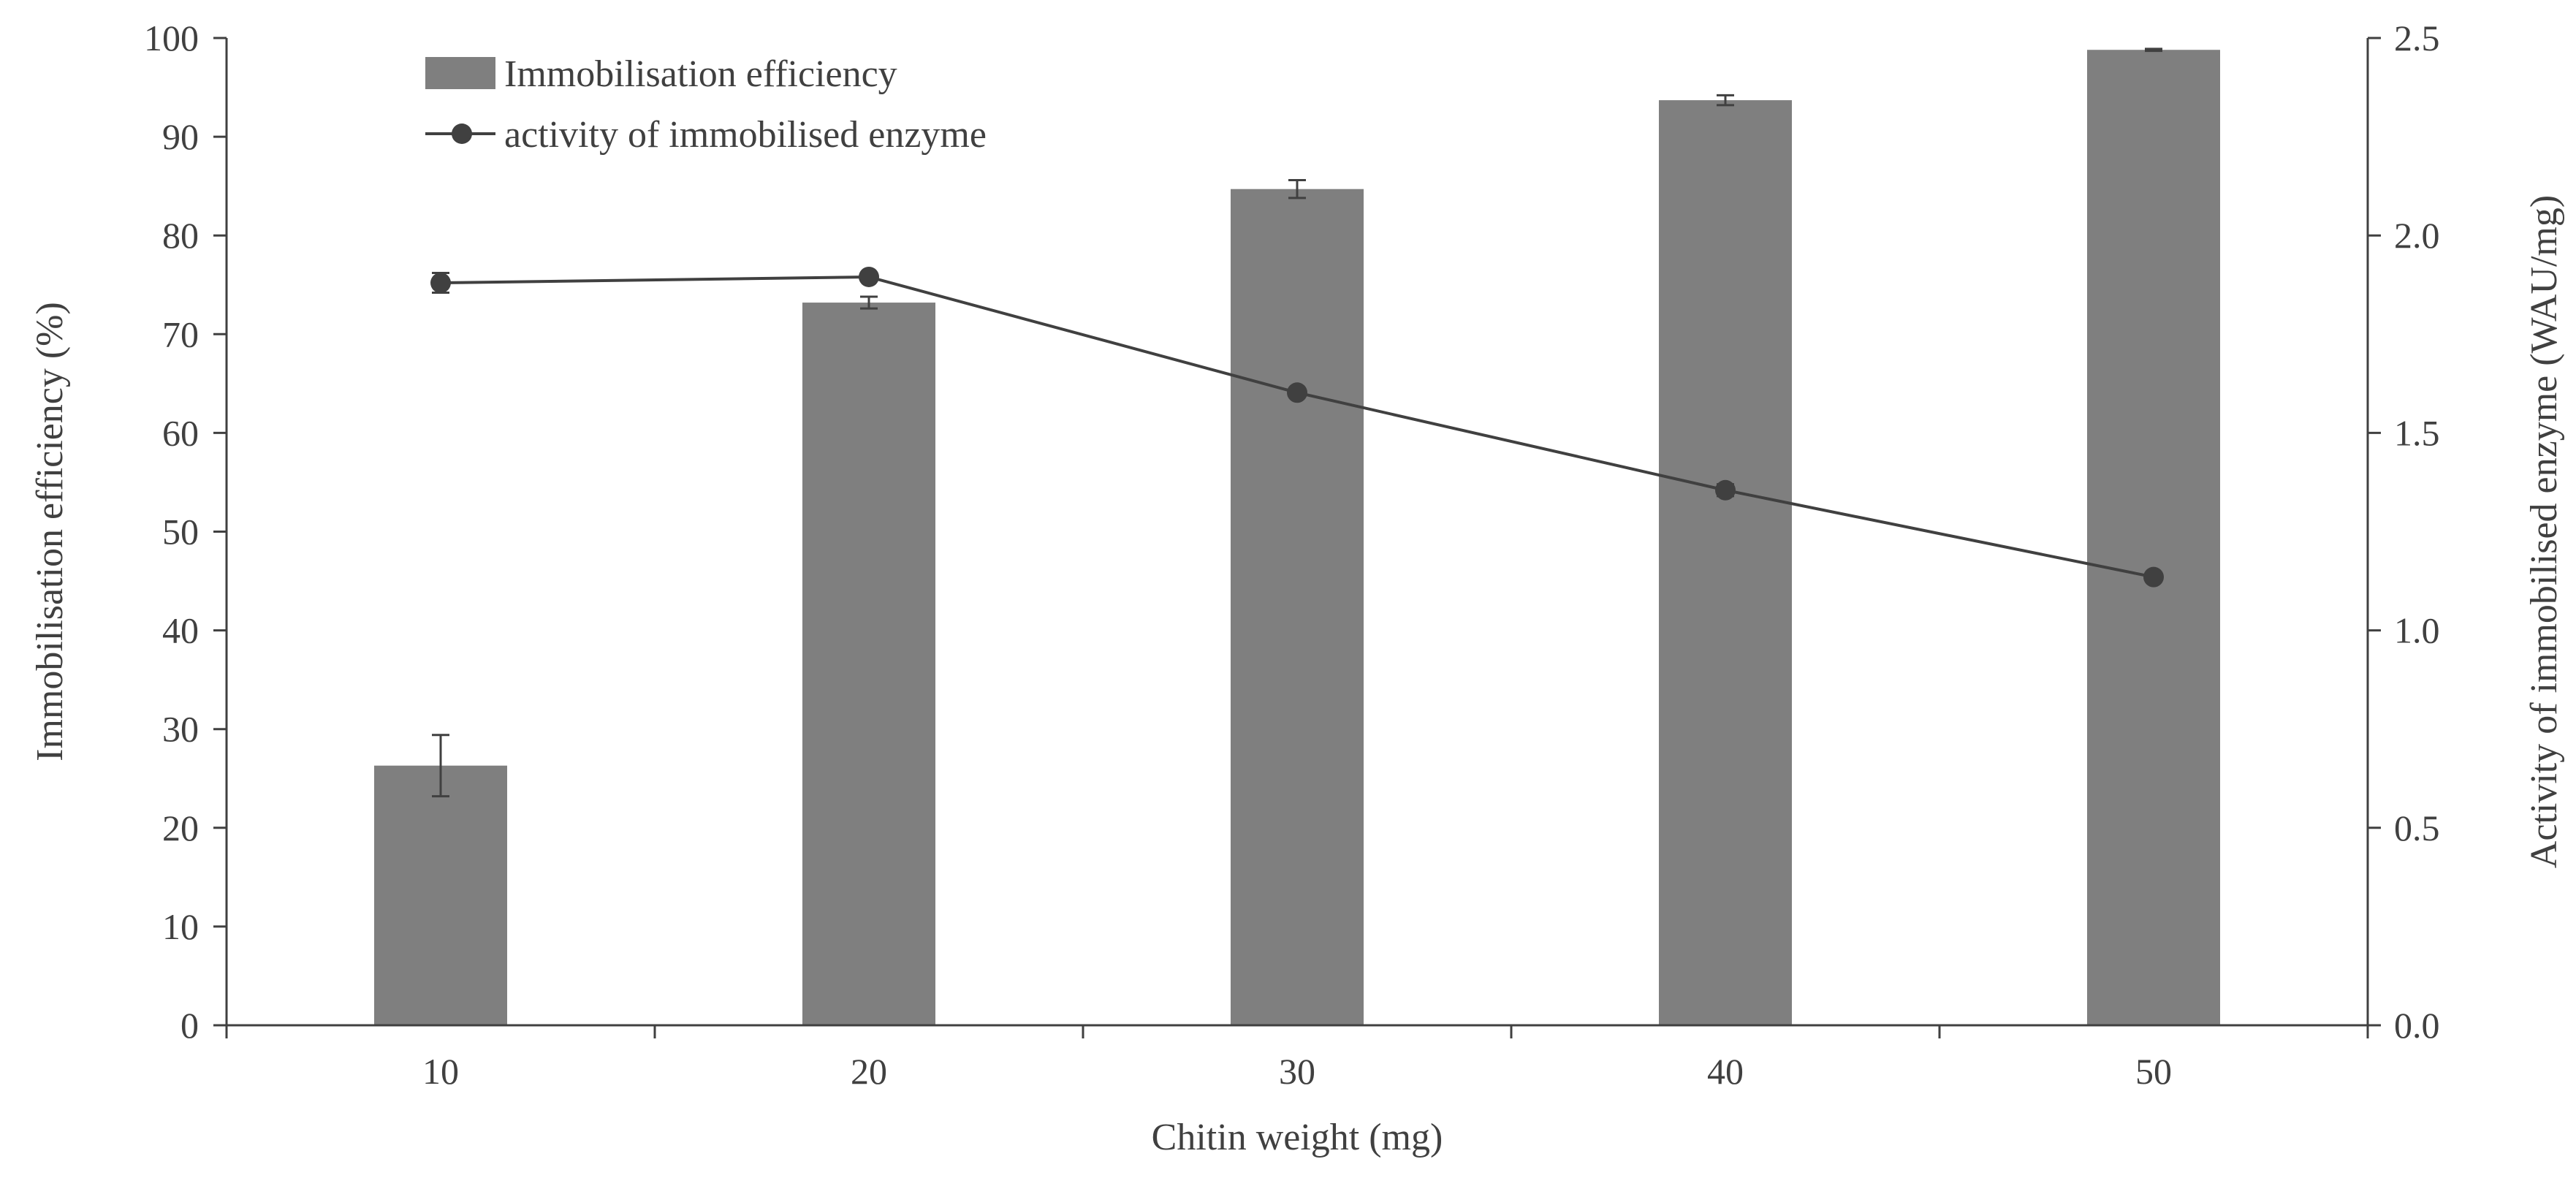 The height and width of the screenshot is (1178, 2576). What do you see at coordinates (50, 531) in the screenshot?
I see `y-axis-title: Immobilisation efficiency (%)` at bounding box center [50, 531].